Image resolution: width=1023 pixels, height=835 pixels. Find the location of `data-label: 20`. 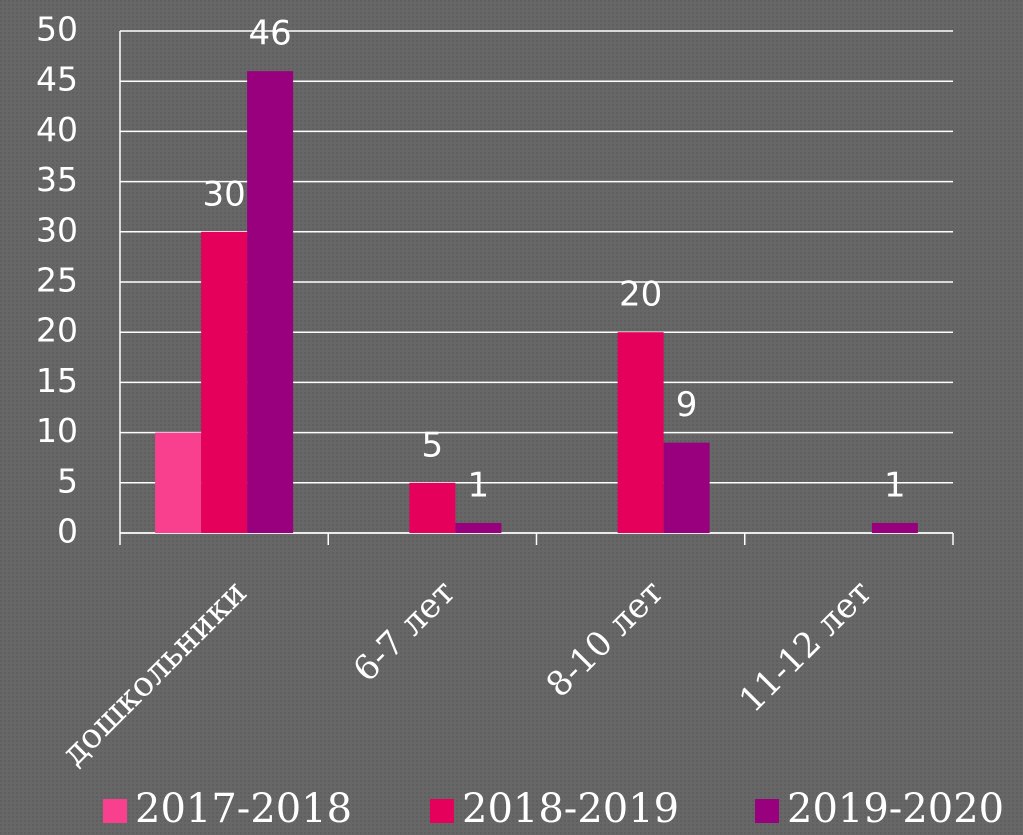

data-label: 20 is located at coordinates (640, 295).